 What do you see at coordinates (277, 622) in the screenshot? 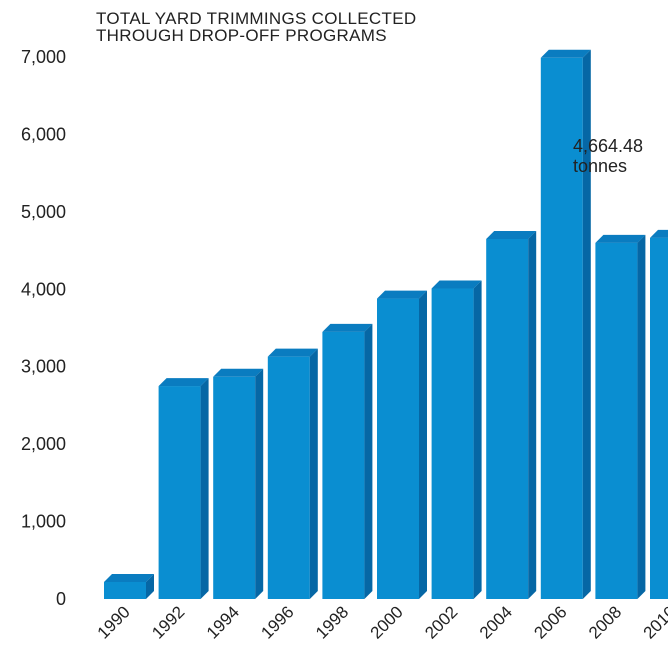
I see `x-tick-label: 1996` at bounding box center [277, 622].